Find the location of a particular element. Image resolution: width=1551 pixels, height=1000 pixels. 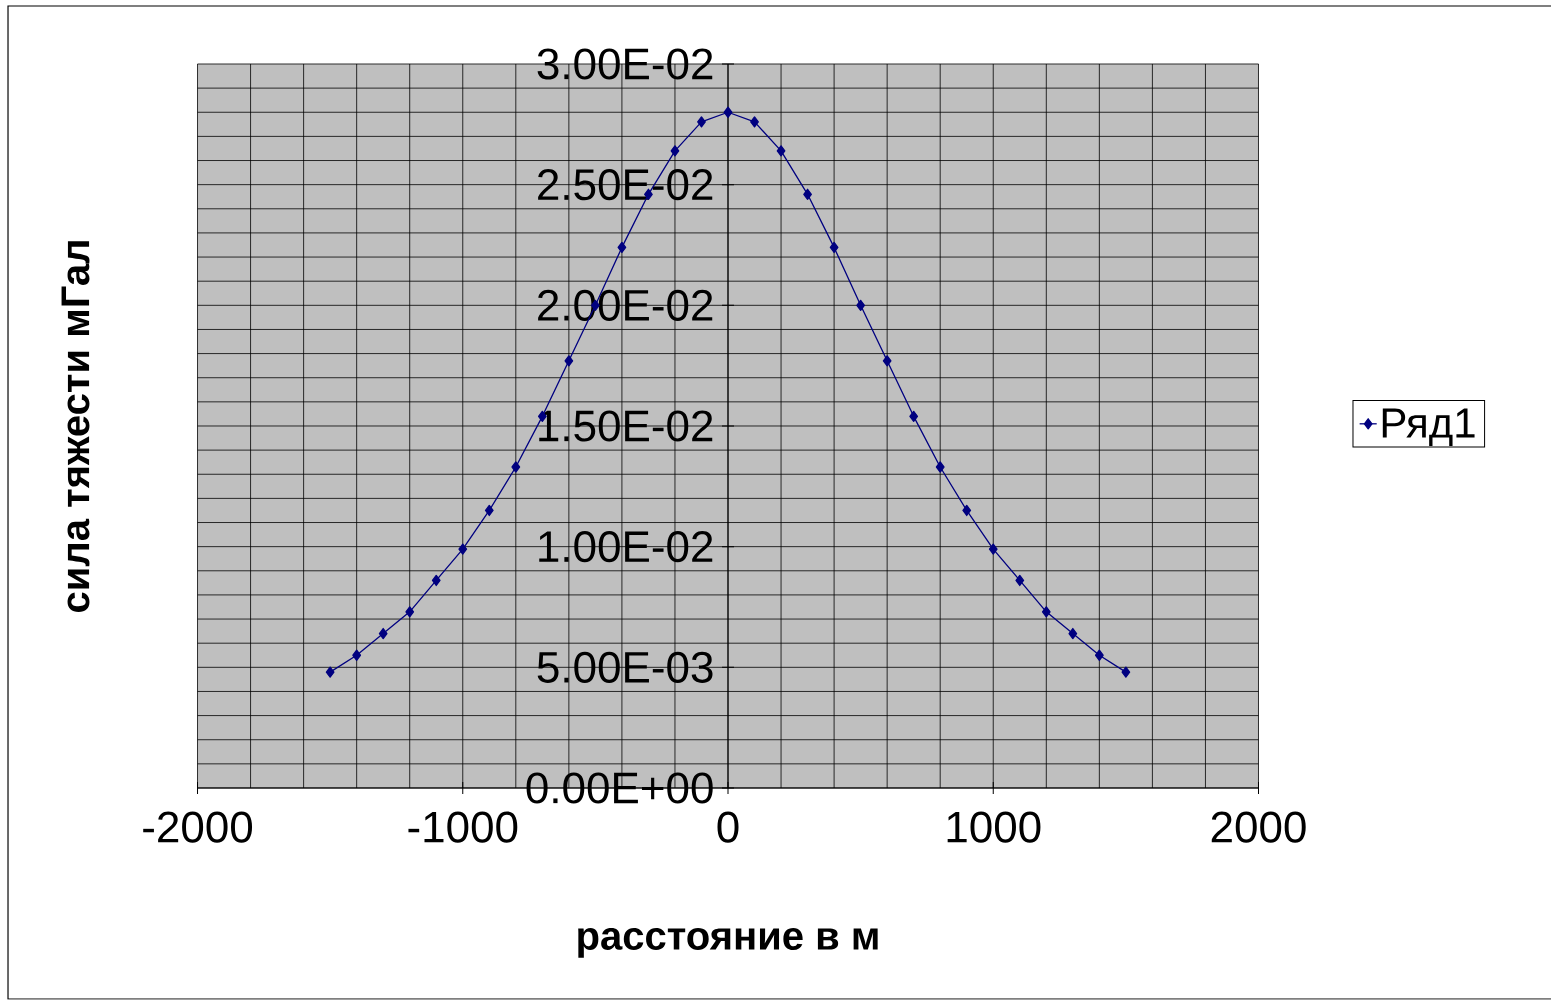

y-axis-title: сила тяжести мГал is located at coordinates (75, 426).